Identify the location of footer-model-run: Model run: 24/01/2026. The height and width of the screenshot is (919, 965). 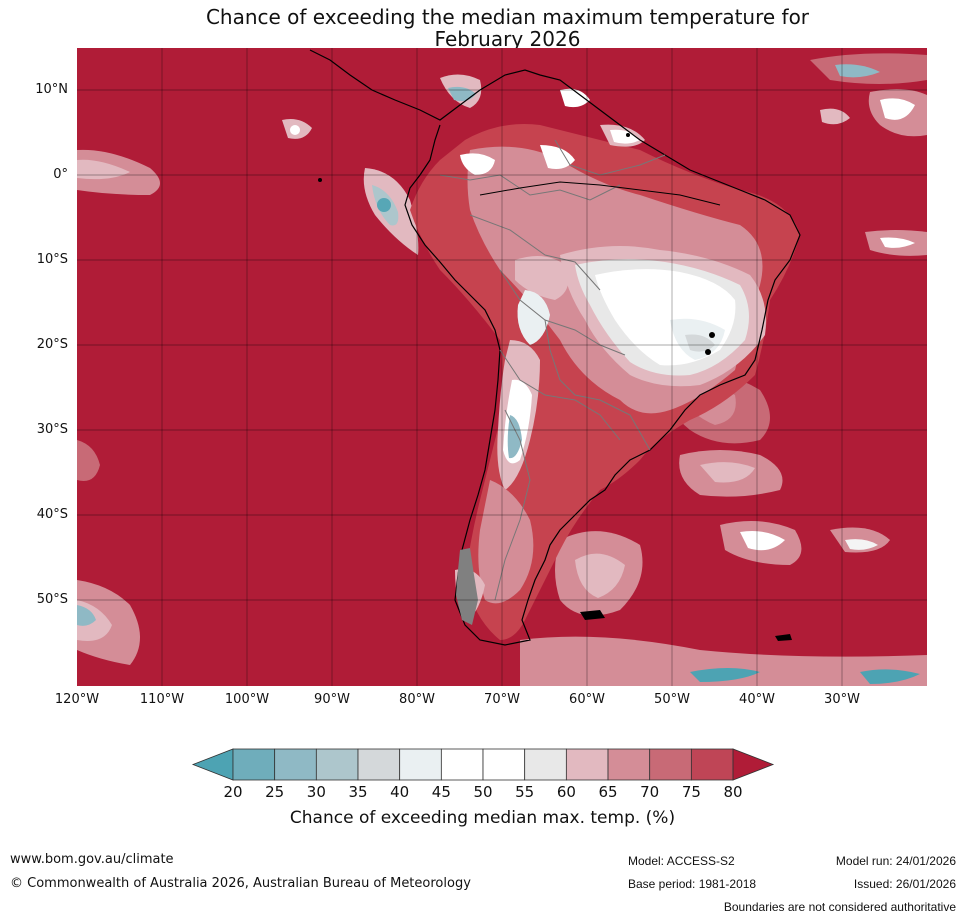
(895, 861).